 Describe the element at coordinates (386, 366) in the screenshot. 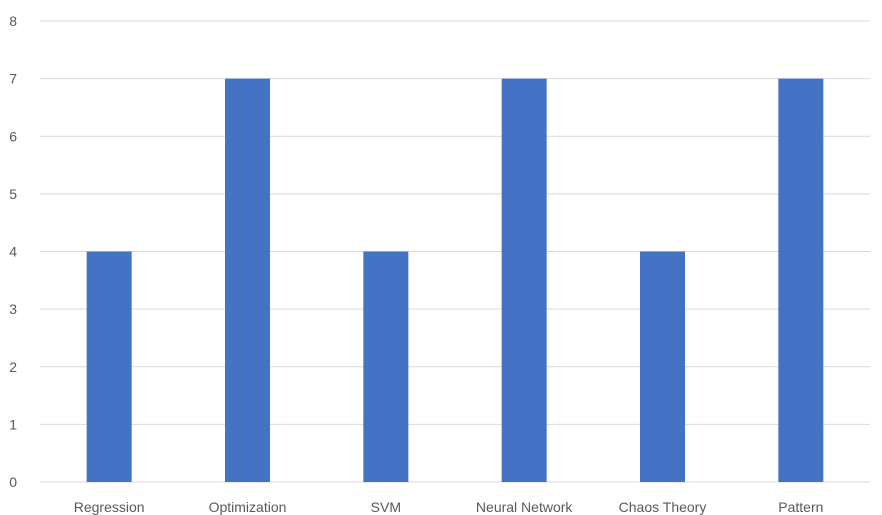

I see `bar-svm` at that location.